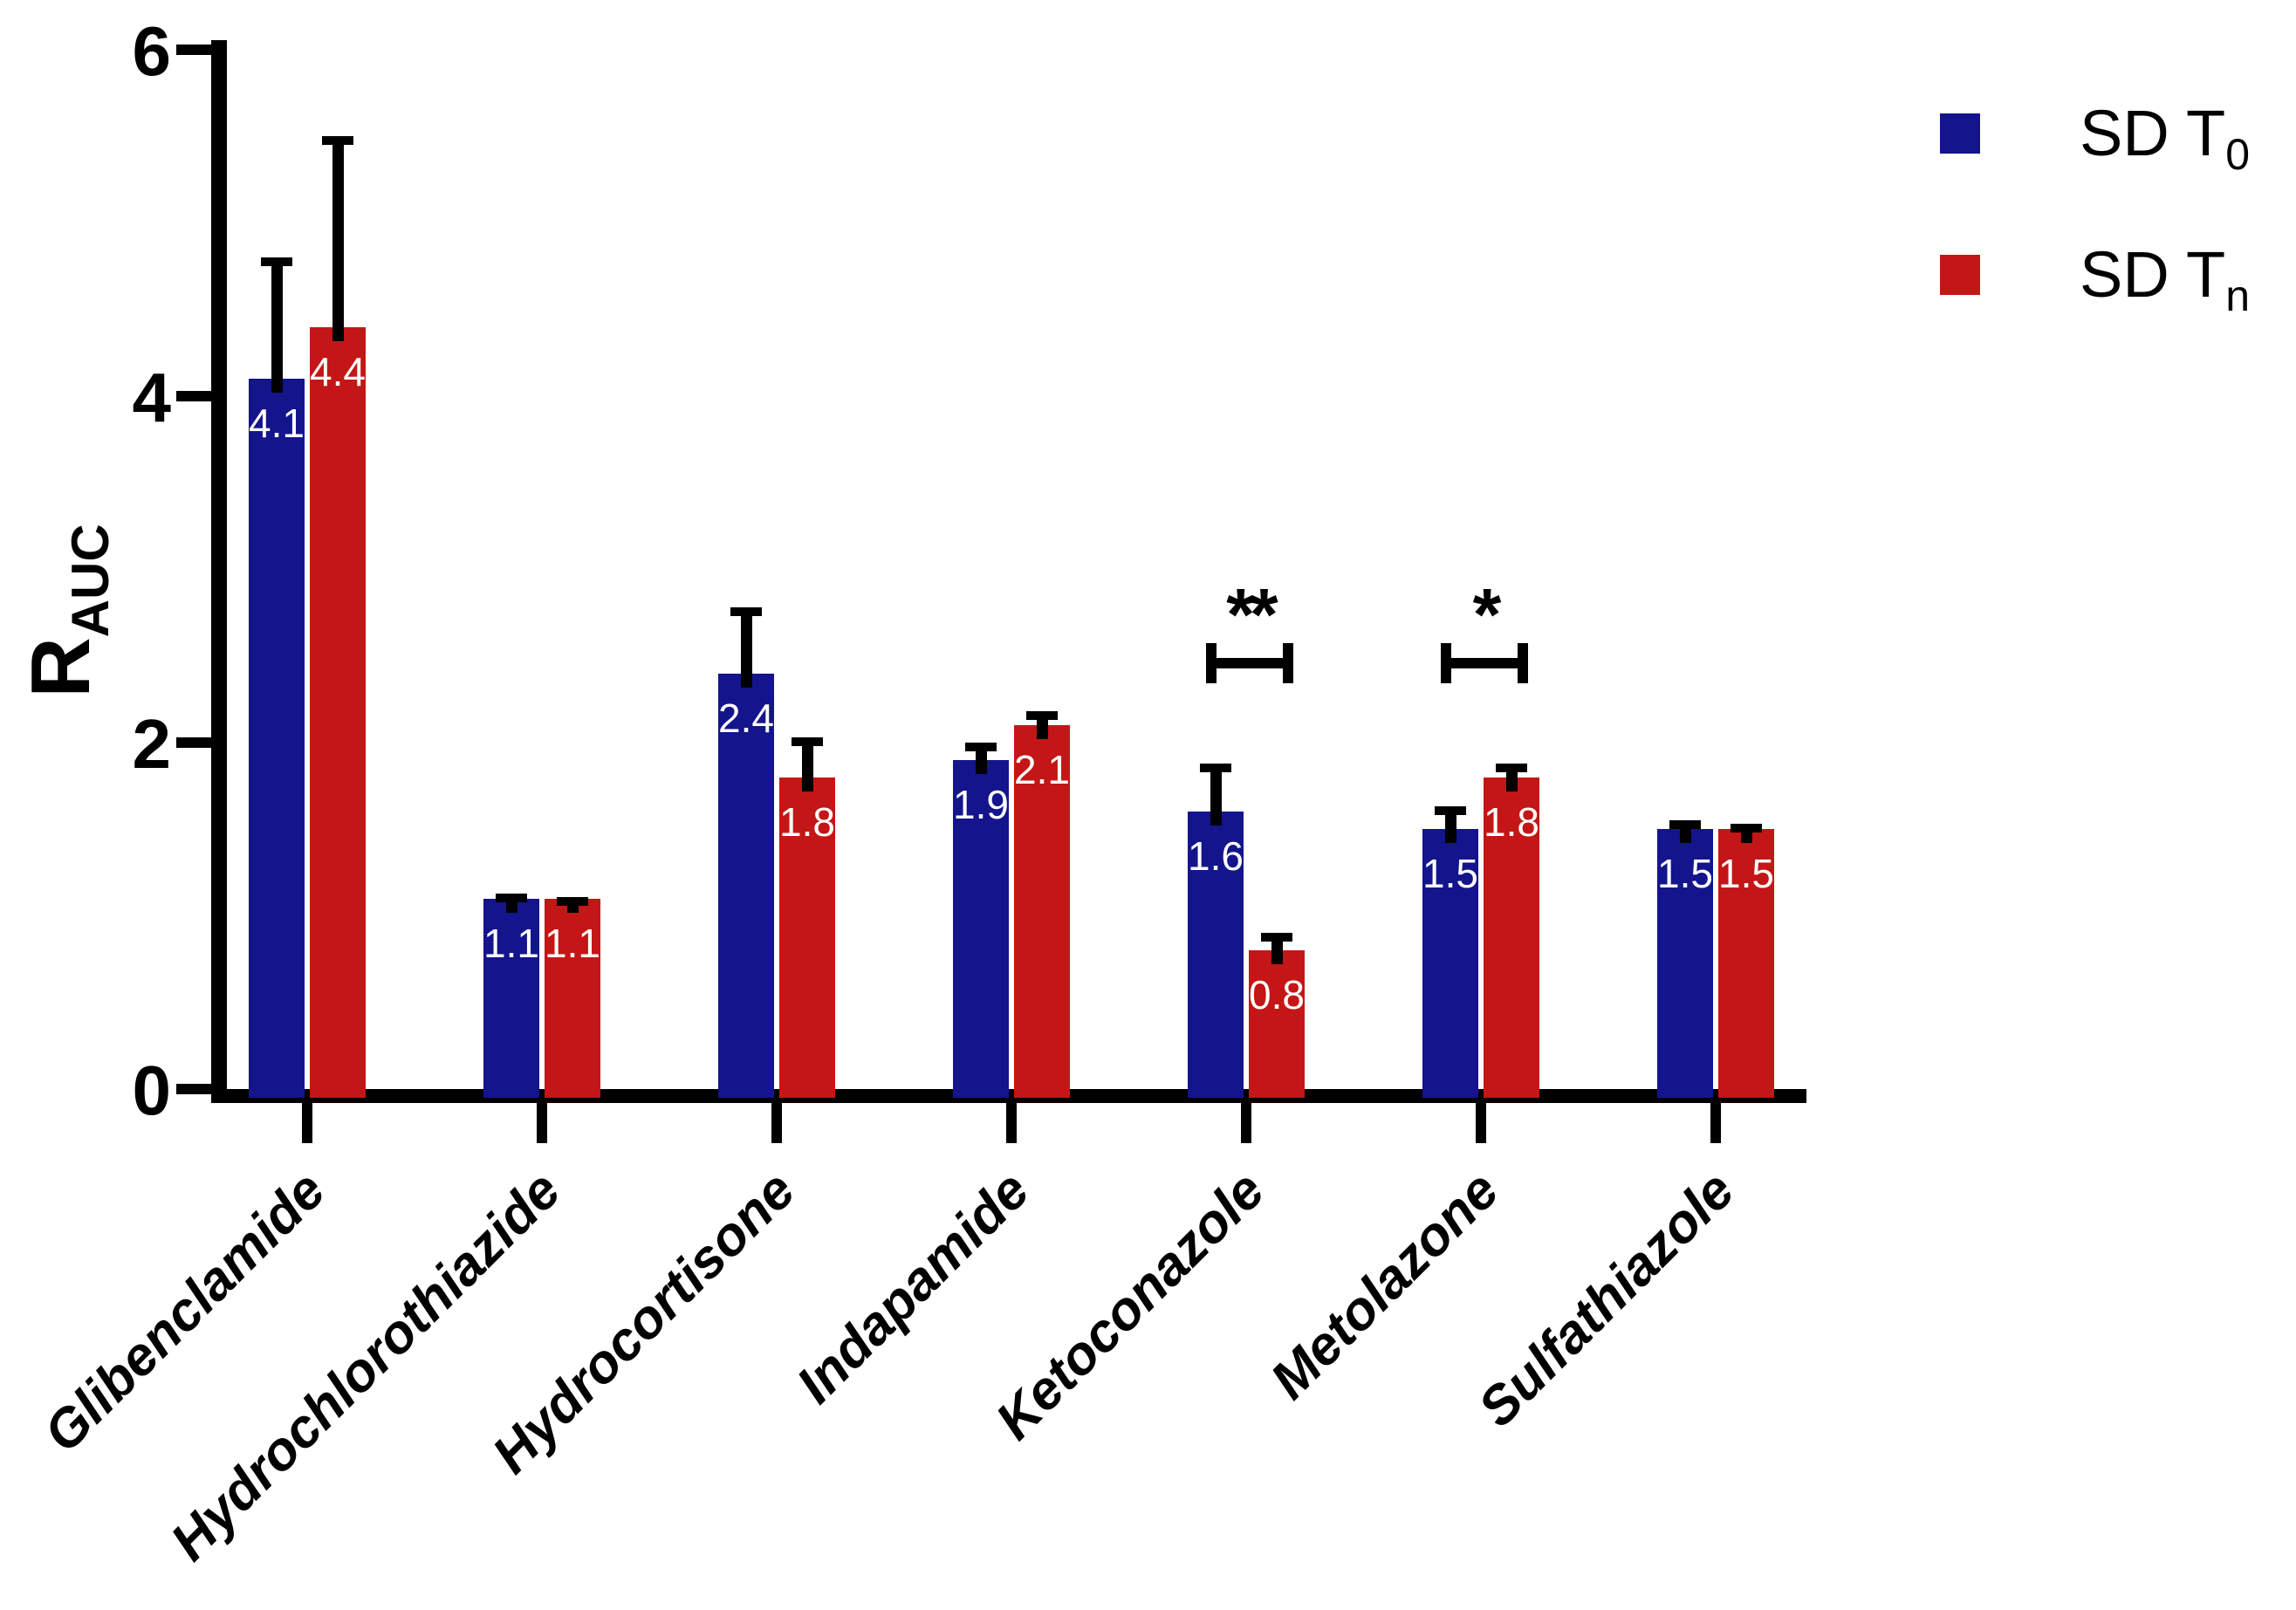 Image resolution: width=2296 pixels, height=1610 pixels. Describe the element at coordinates (1277, 995) in the screenshot. I see `bar-value-label: 0.8` at that location.